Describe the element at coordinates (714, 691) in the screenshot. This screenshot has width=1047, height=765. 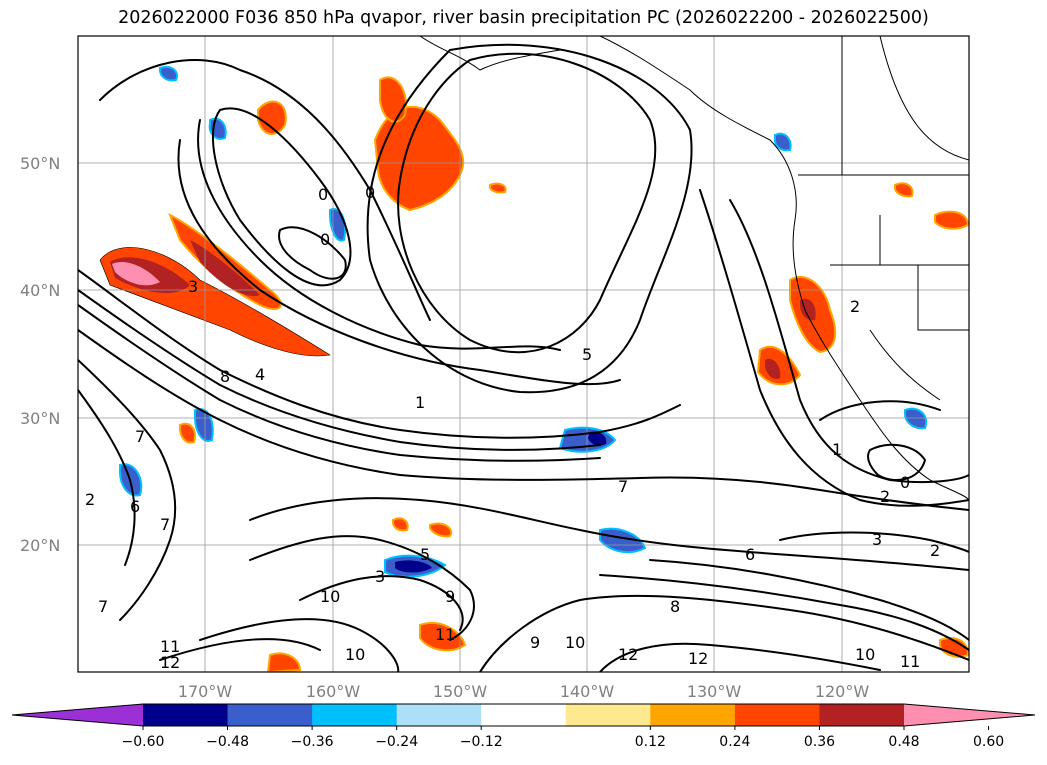
I see `lon-label: 130°W` at that location.